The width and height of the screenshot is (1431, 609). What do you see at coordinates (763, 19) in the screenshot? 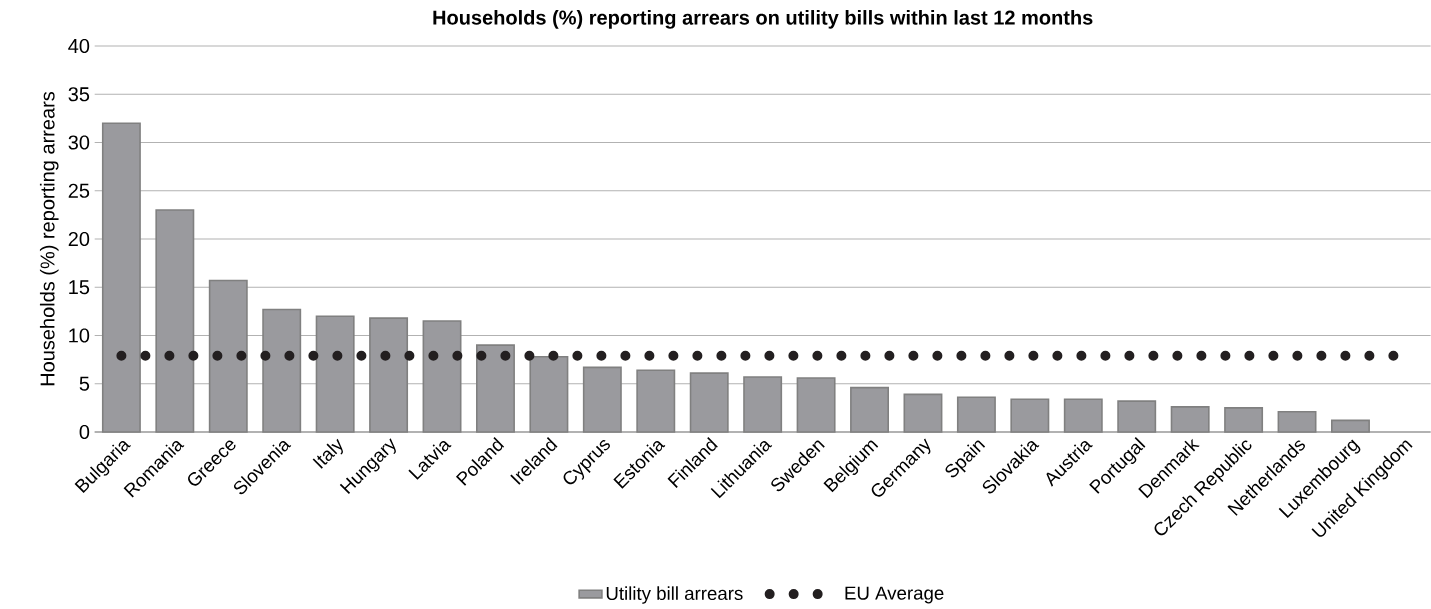
I see `chart-title: Households (%) reporting arrears on utility bills within last 12 months` at bounding box center [763, 19].